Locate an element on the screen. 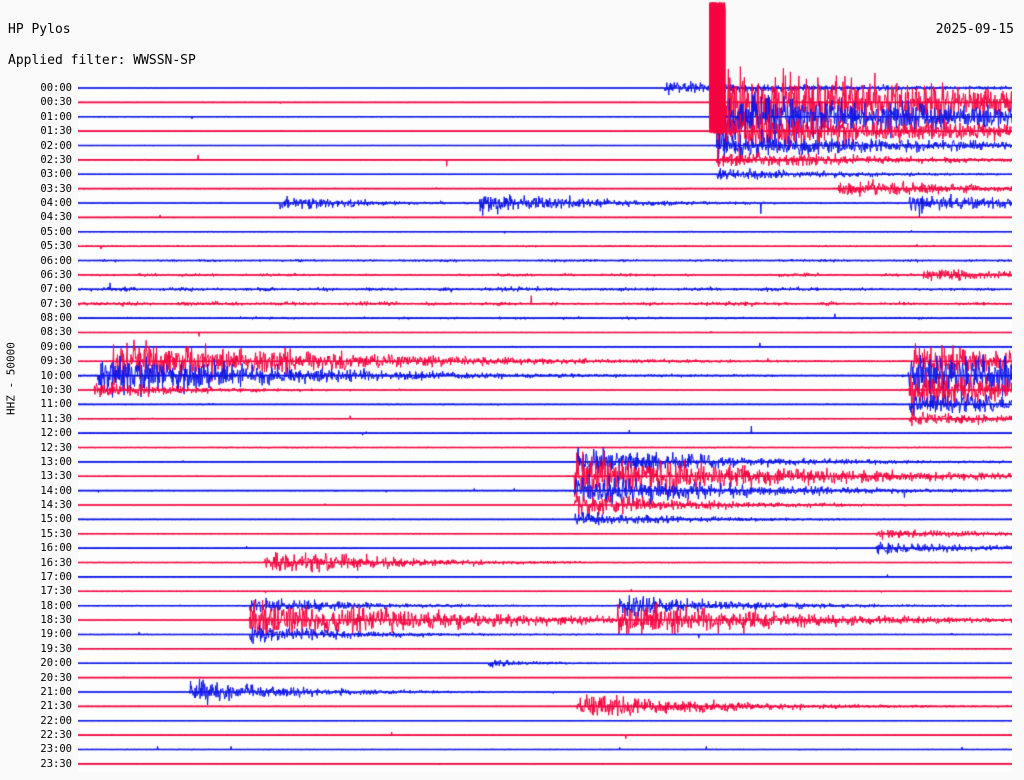 This screenshot has height=780, width=1024. time-tick-label: 19:30 is located at coordinates (56, 648).